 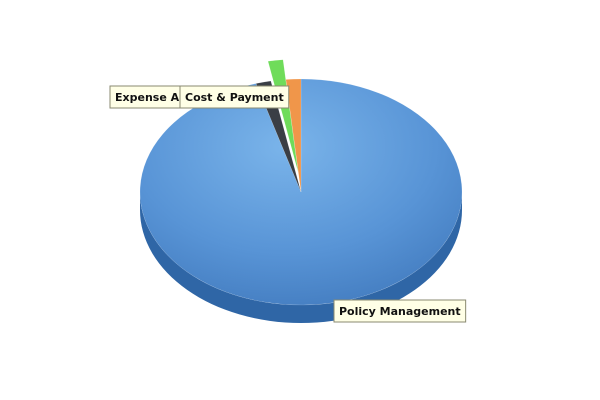 I want to click on slice-label-text: Policy Management, so click(x=400, y=311).